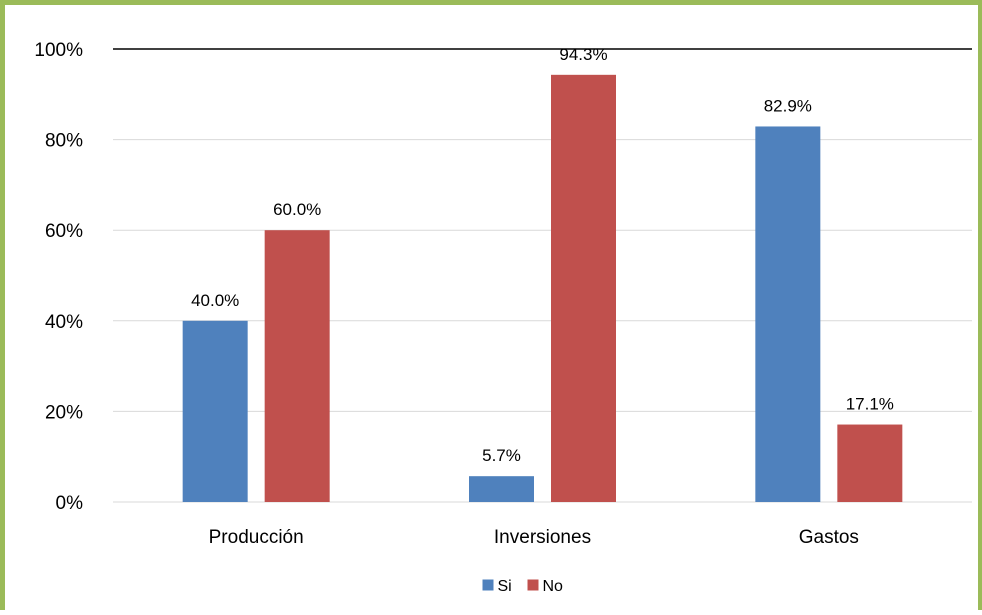 This screenshot has width=982, height=615. Describe the element at coordinates (583, 54) in the screenshot. I see `data-label: 94.3%` at that location.